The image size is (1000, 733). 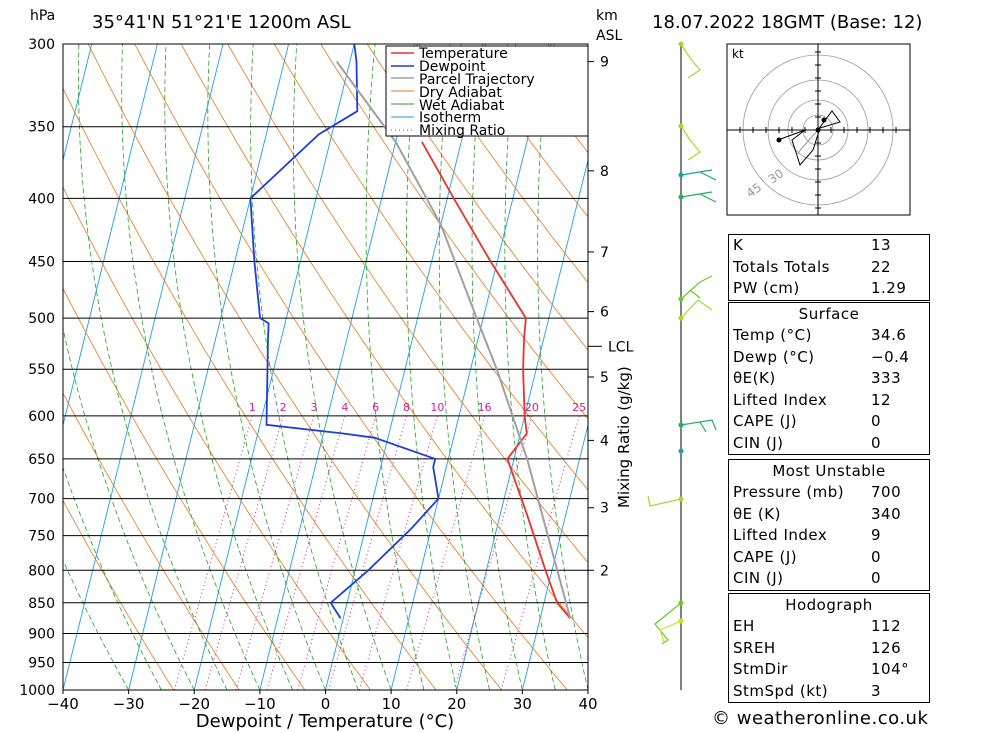 What do you see at coordinates (477, 80) in the screenshot?
I see `legend-parcel: Parcel Trajectory` at bounding box center [477, 80].